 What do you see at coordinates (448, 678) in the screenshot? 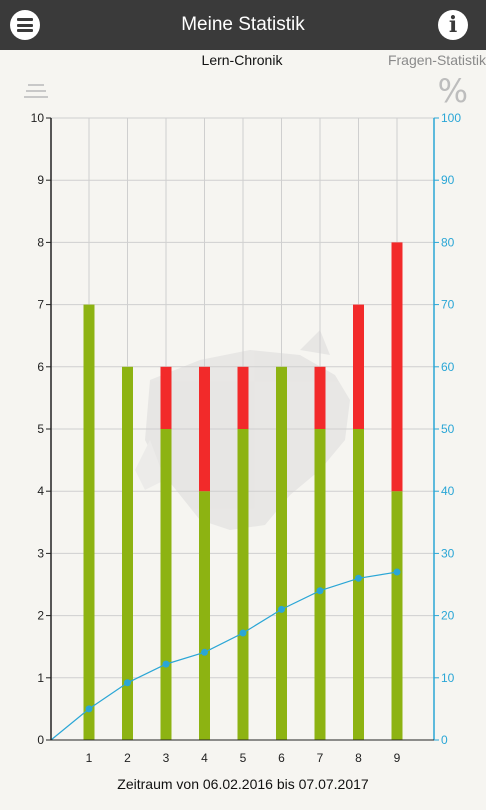
I see `y-right-tick-label: 10` at bounding box center [448, 678].